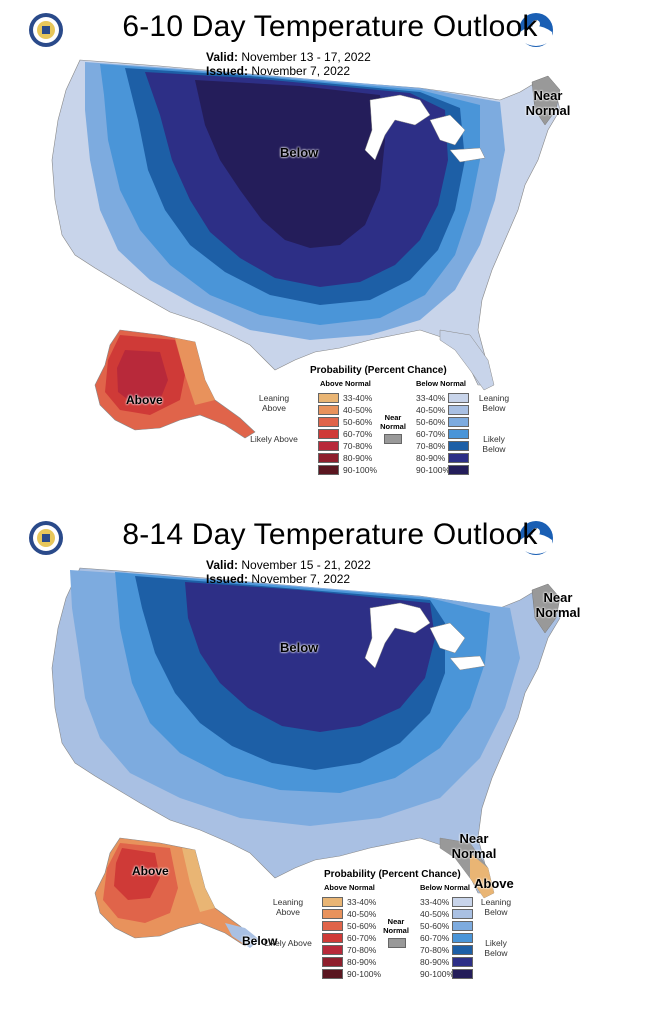 The width and height of the screenshot is (658, 1016). I want to click on alaska-panhandle-below, so click(242, 935).